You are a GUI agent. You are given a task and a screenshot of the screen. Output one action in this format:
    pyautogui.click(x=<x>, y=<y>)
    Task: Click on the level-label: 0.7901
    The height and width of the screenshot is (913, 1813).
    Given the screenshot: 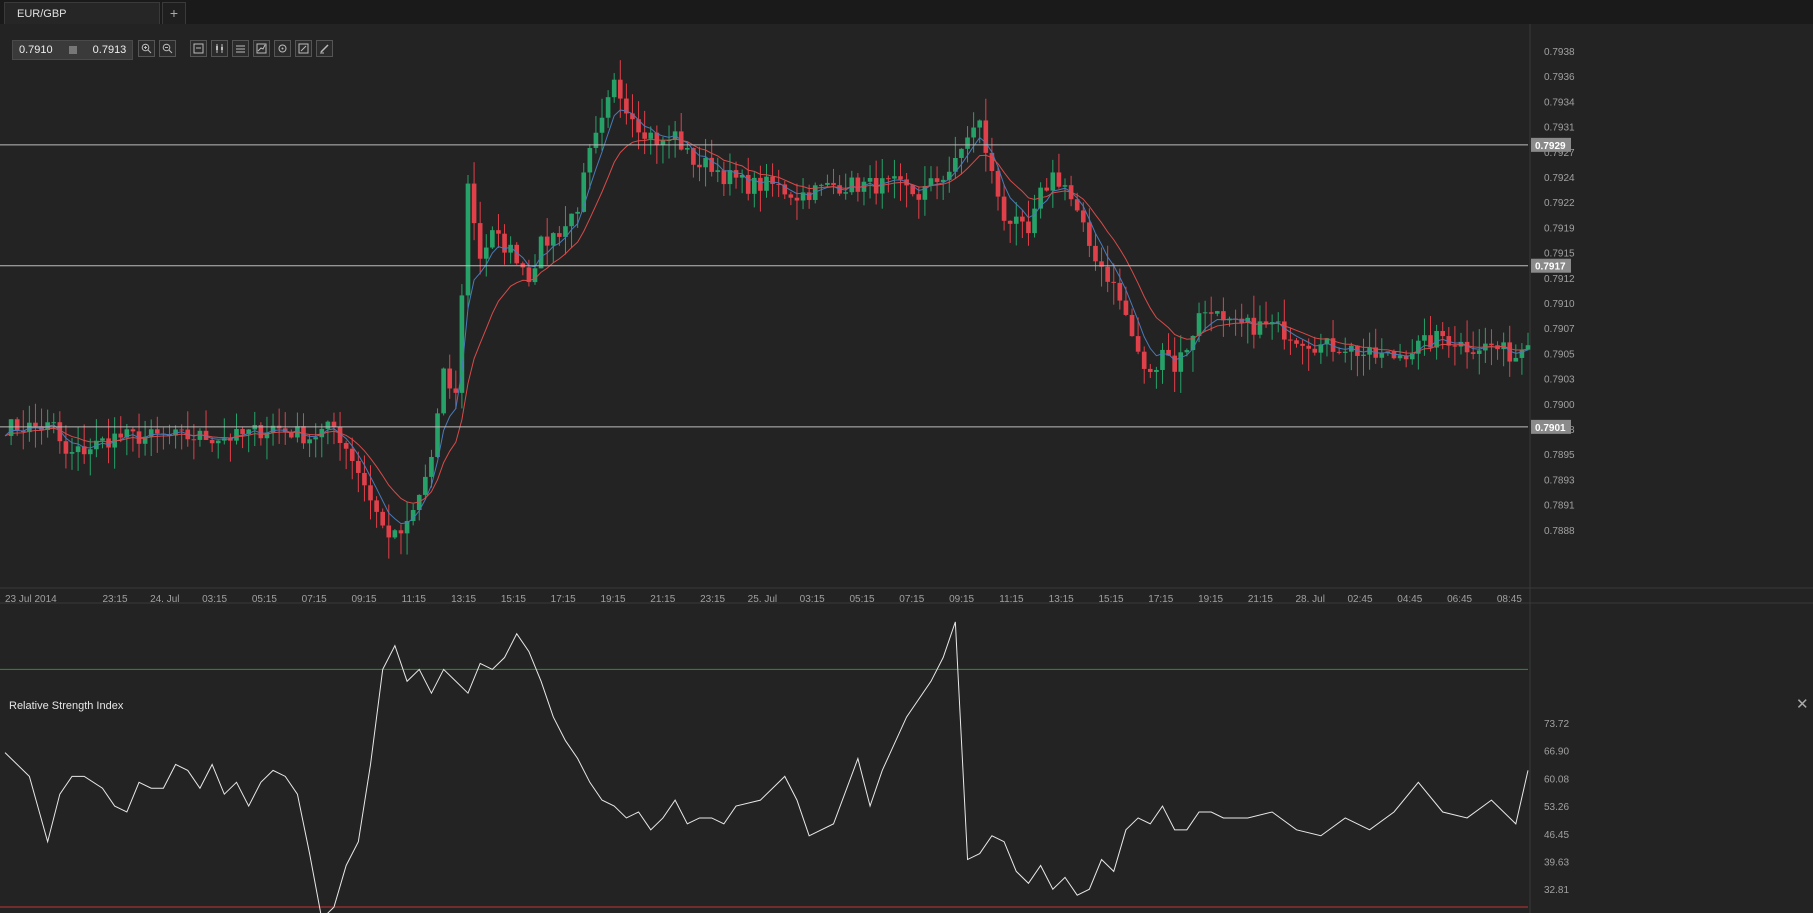 What is the action you would take?
    pyautogui.click(x=1550, y=428)
    